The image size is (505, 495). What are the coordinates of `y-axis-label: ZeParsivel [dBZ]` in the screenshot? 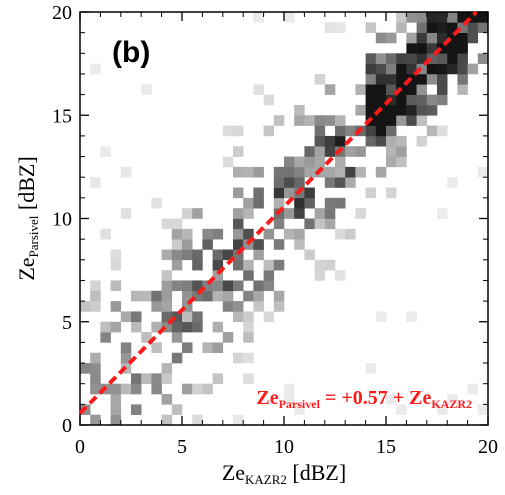 It's located at (27, 218).